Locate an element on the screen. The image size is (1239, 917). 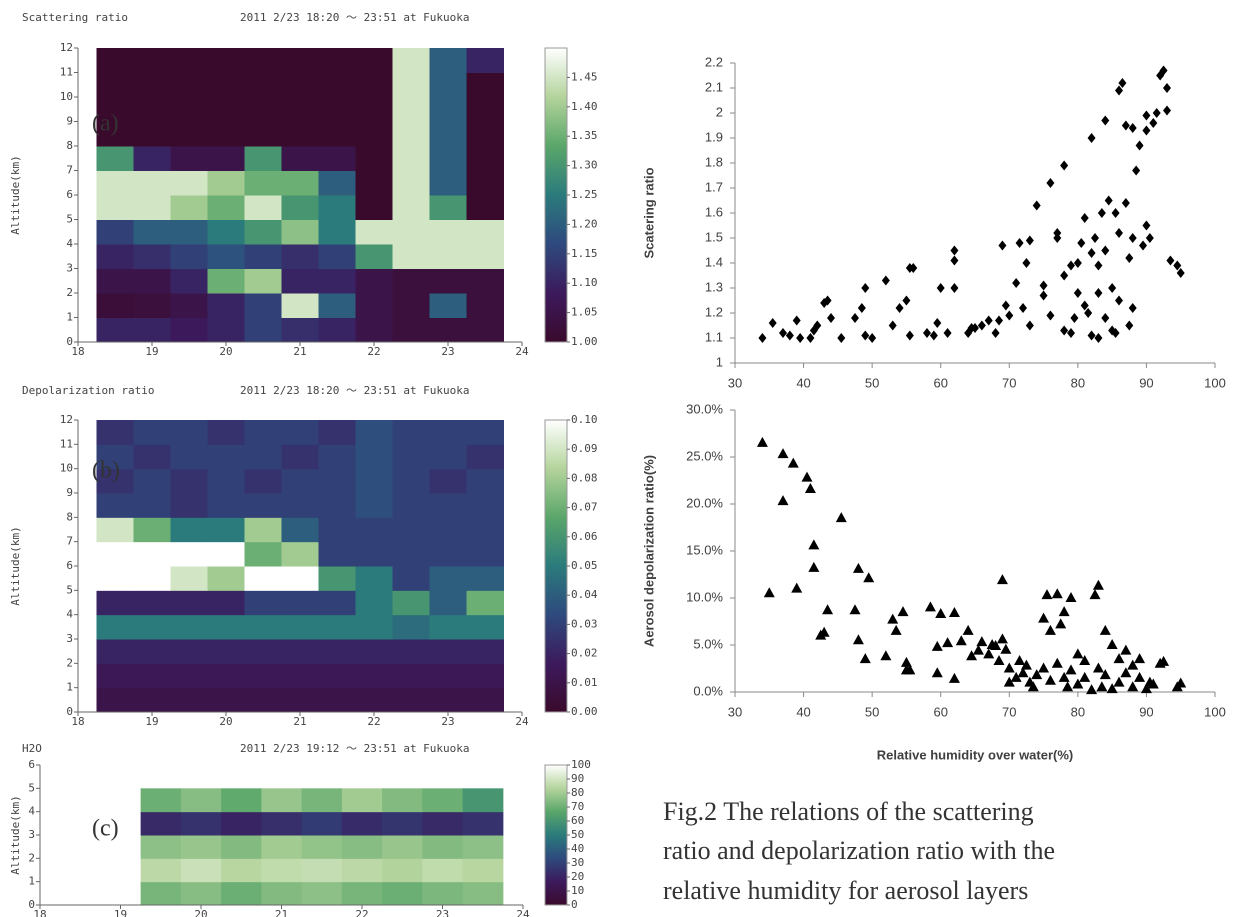
y-tick-label: 8 is located at coordinates (69, 516).